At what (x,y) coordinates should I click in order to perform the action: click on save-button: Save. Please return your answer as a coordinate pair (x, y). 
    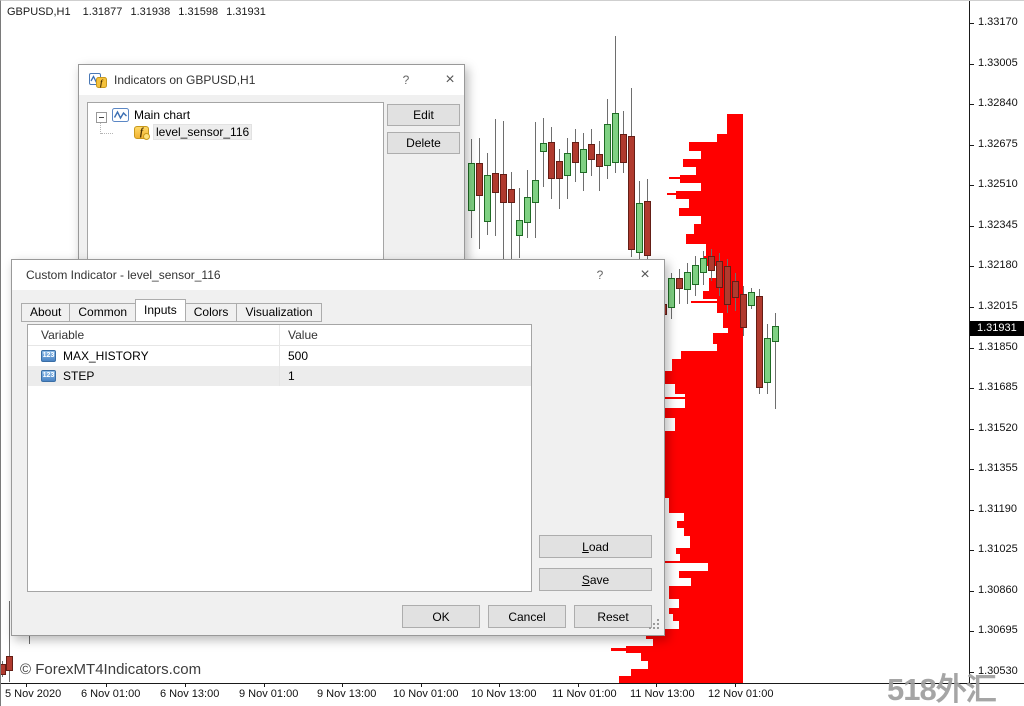
    Looking at the image, I should click on (595, 579).